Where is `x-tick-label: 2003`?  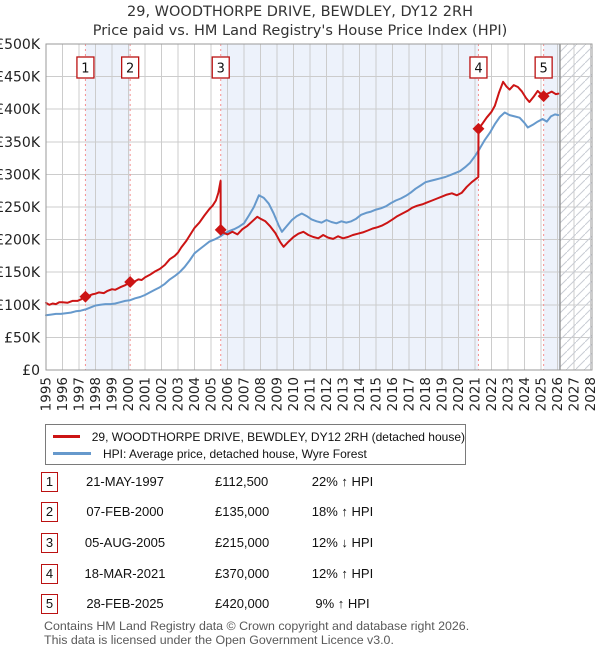 x-tick-label: 2003 is located at coordinates (179, 394).